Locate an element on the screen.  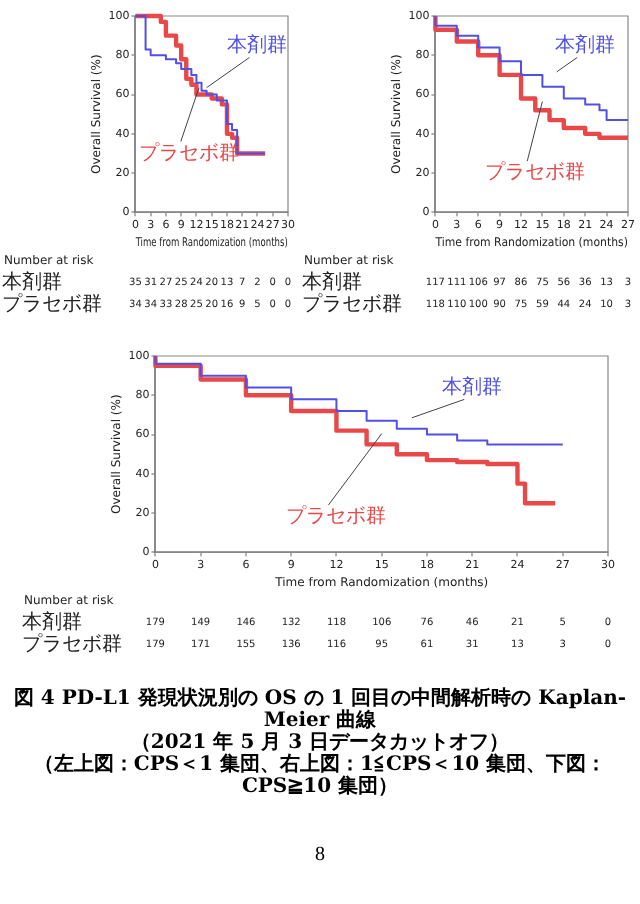
text: 8 is located at coordinates (320, 855).